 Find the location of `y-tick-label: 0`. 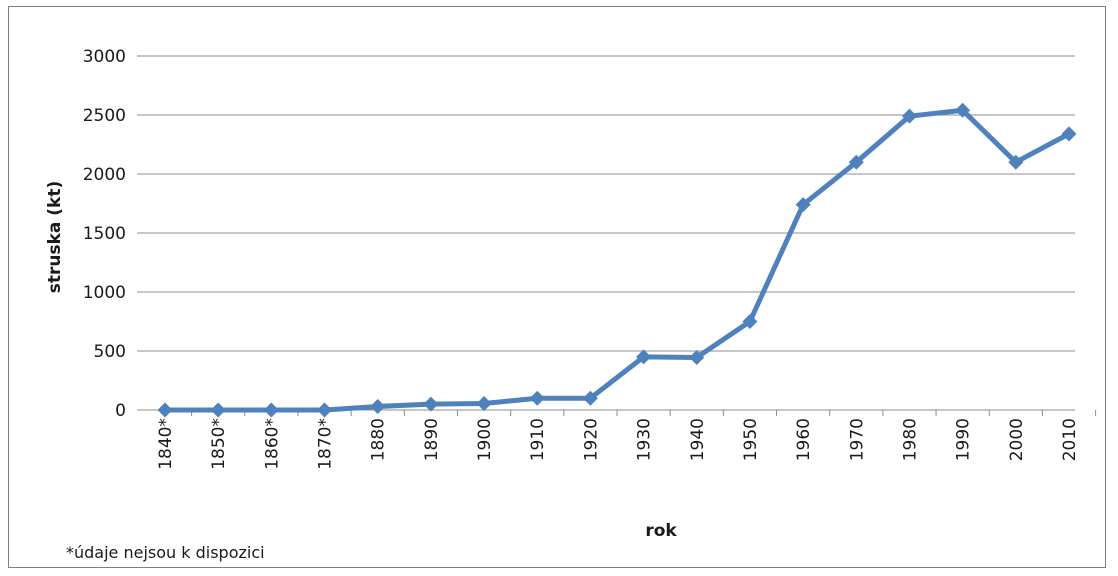

y-tick-label: 0 is located at coordinates (120, 411).